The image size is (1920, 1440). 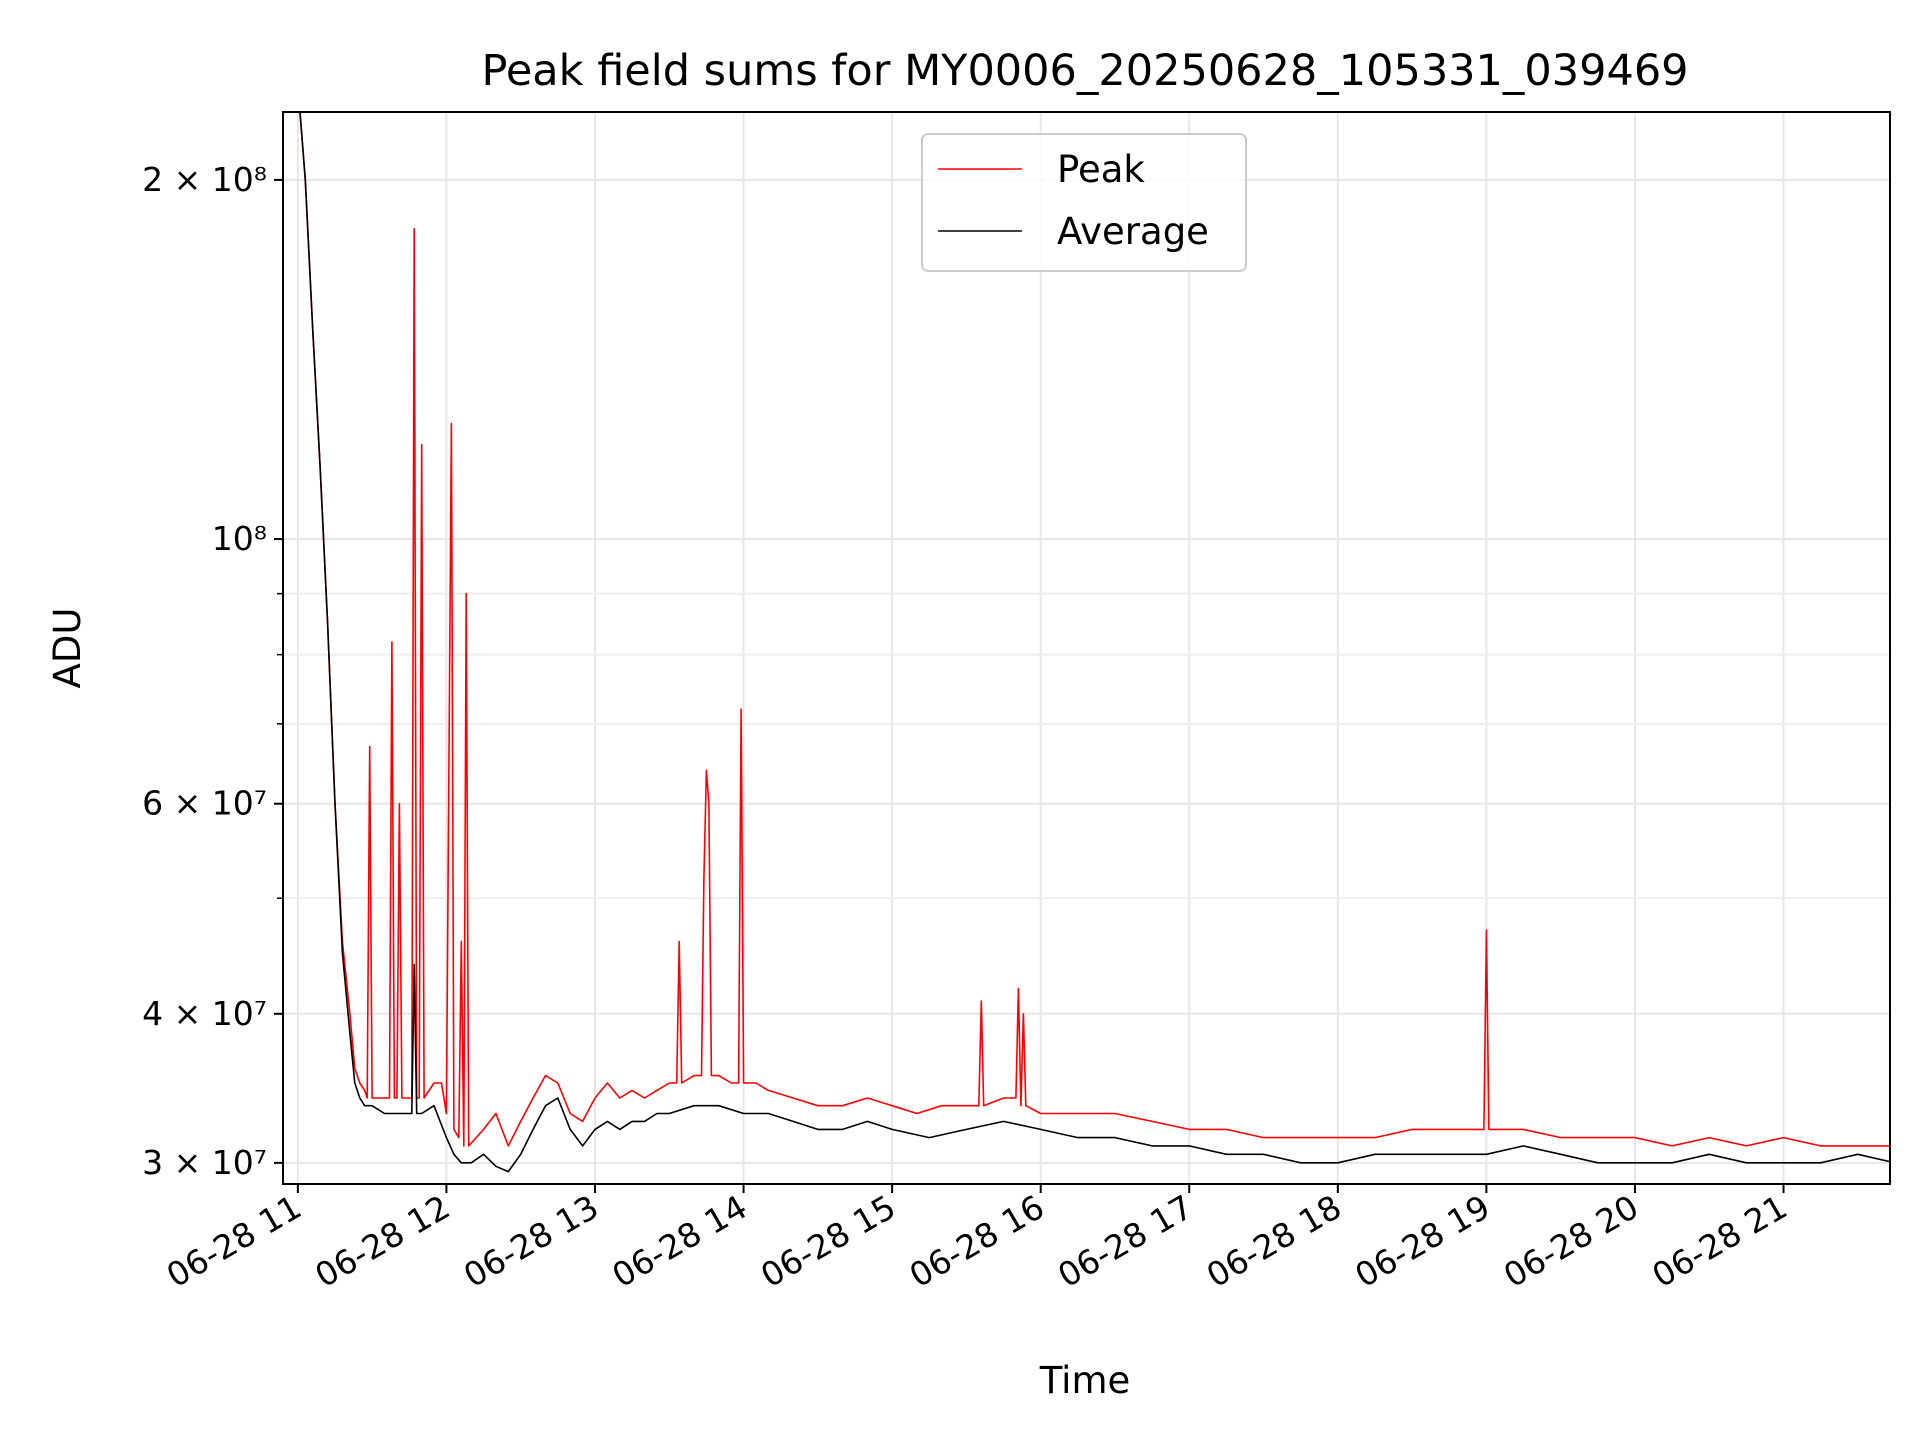 What do you see at coordinates (1084, 202) in the screenshot?
I see `legend: Peak Average` at bounding box center [1084, 202].